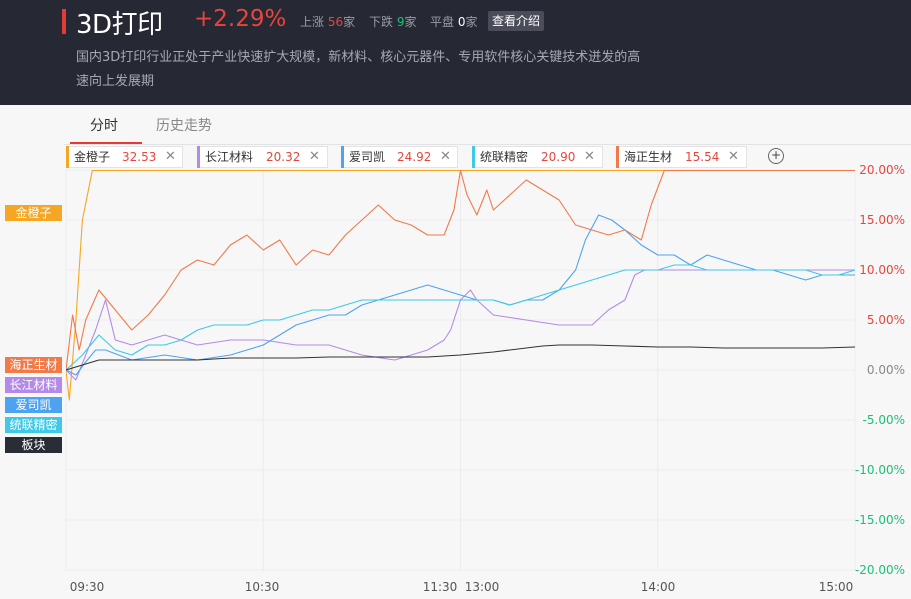 This screenshot has height=599, width=911. Describe the element at coordinates (487, 144) in the screenshot. I see `tab-divider` at that location.